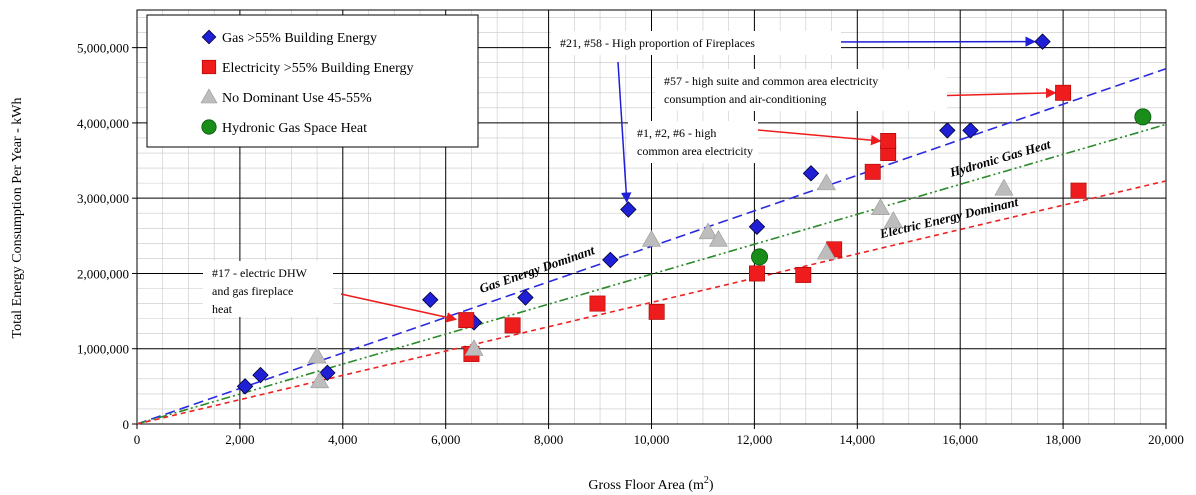 This screenshot has height=495, width=1196. I want to click on x-tick-label: 16,000, so click(960, 439).